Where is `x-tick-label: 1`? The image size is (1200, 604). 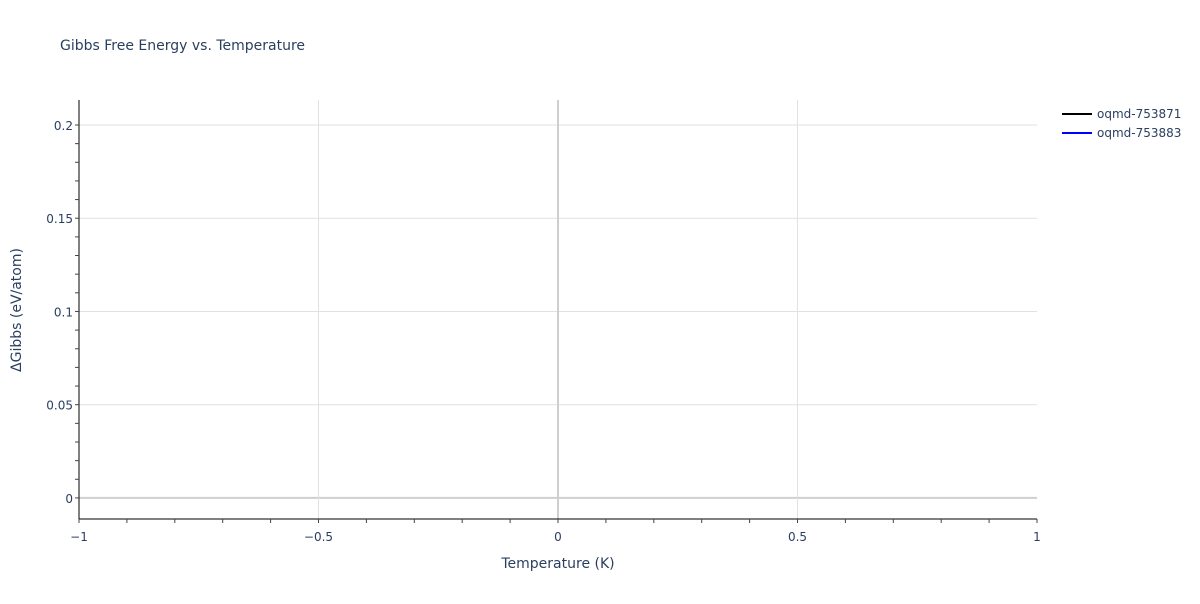
x-tick-label: 1 is located at coordinates (1037, 537).